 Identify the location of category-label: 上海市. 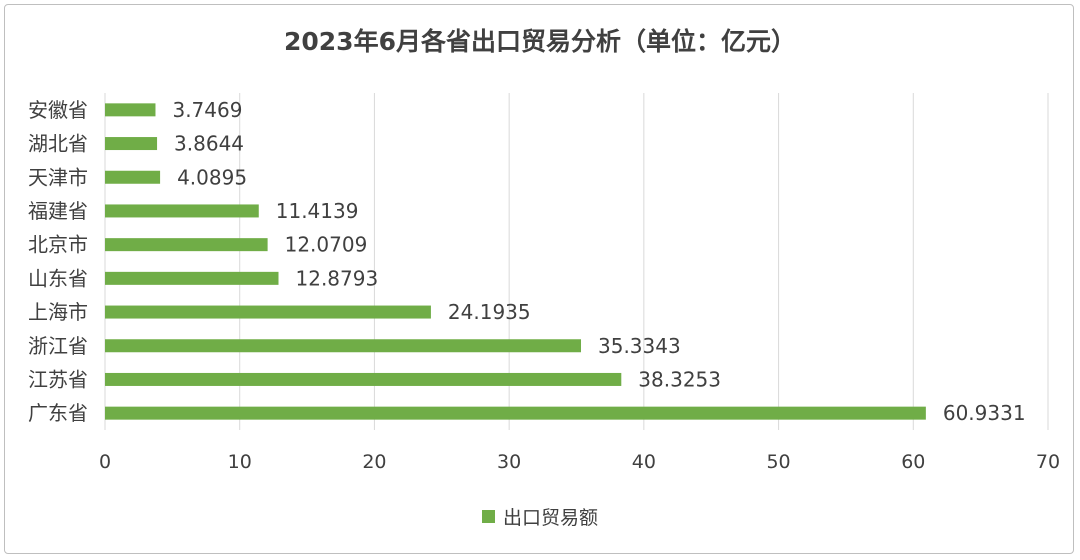
(58, 312).